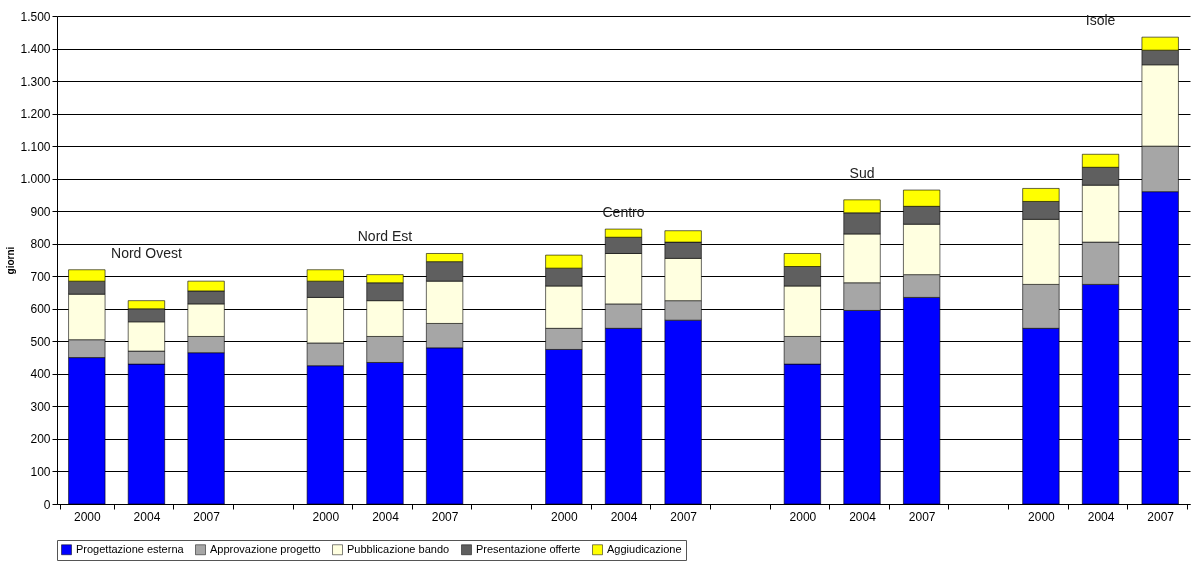 Image resolution: width=1195 pixels, height=566 pixels. Describe the element at coordinates (1100, 20) in the screenshot. I see `annotation: Isole` at that location.